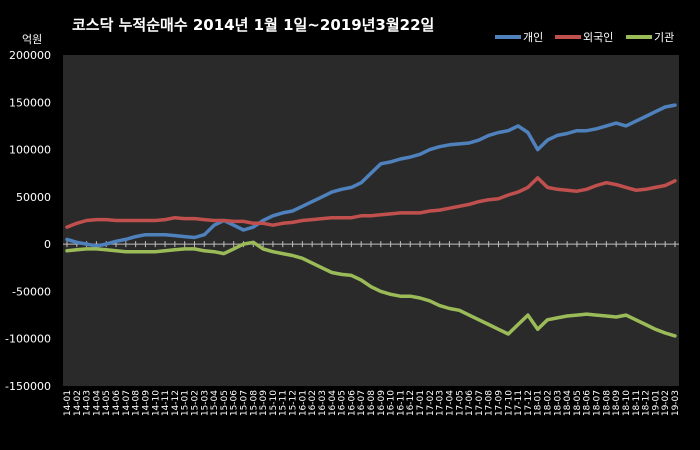  Describe the element at coordinates (333, 403) in the screenshot. I see `x-tick-label: 16-04` at that location.